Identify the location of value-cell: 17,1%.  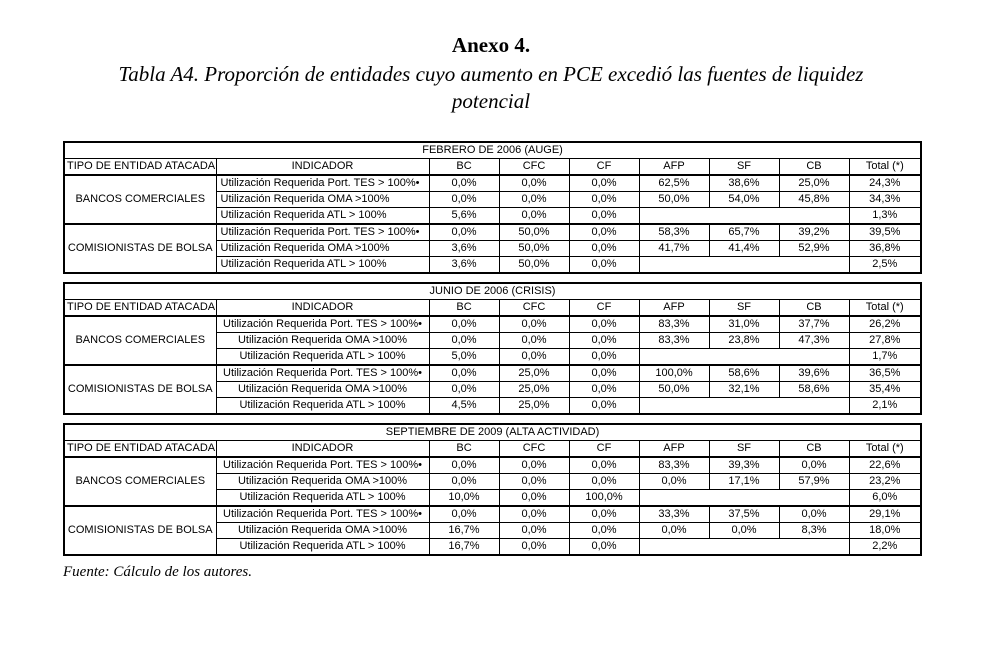
(744, 481).